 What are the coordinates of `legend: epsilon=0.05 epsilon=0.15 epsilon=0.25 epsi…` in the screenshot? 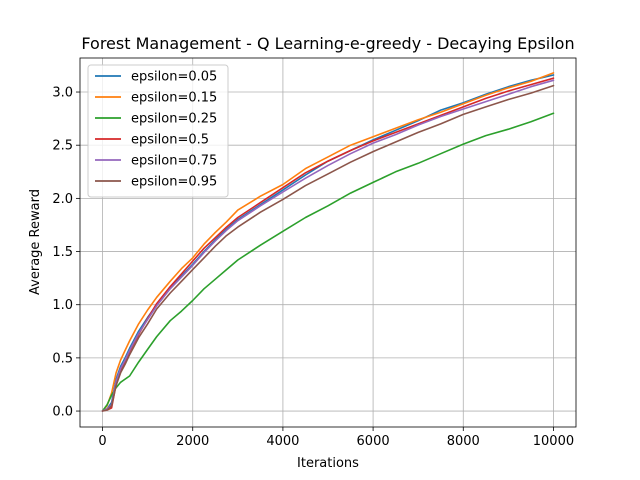 It's located at (158, 131).